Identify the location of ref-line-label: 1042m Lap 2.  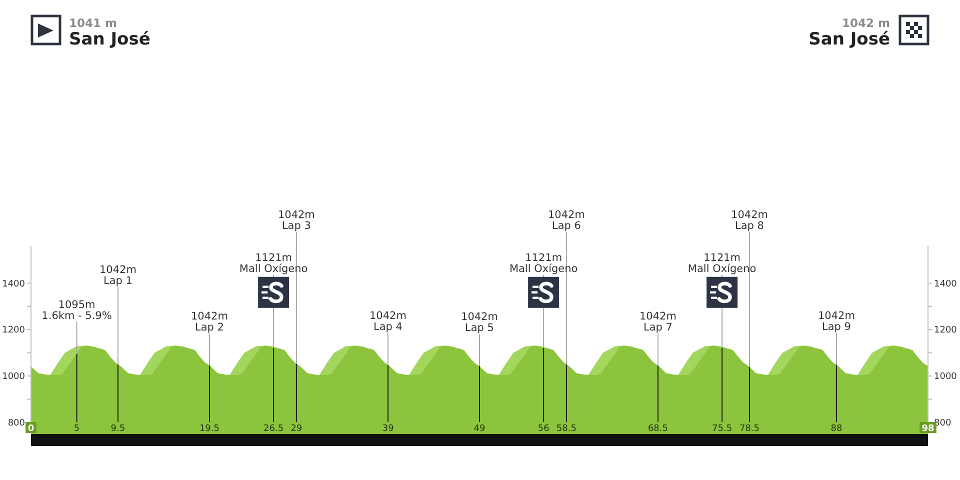
(209, 322).